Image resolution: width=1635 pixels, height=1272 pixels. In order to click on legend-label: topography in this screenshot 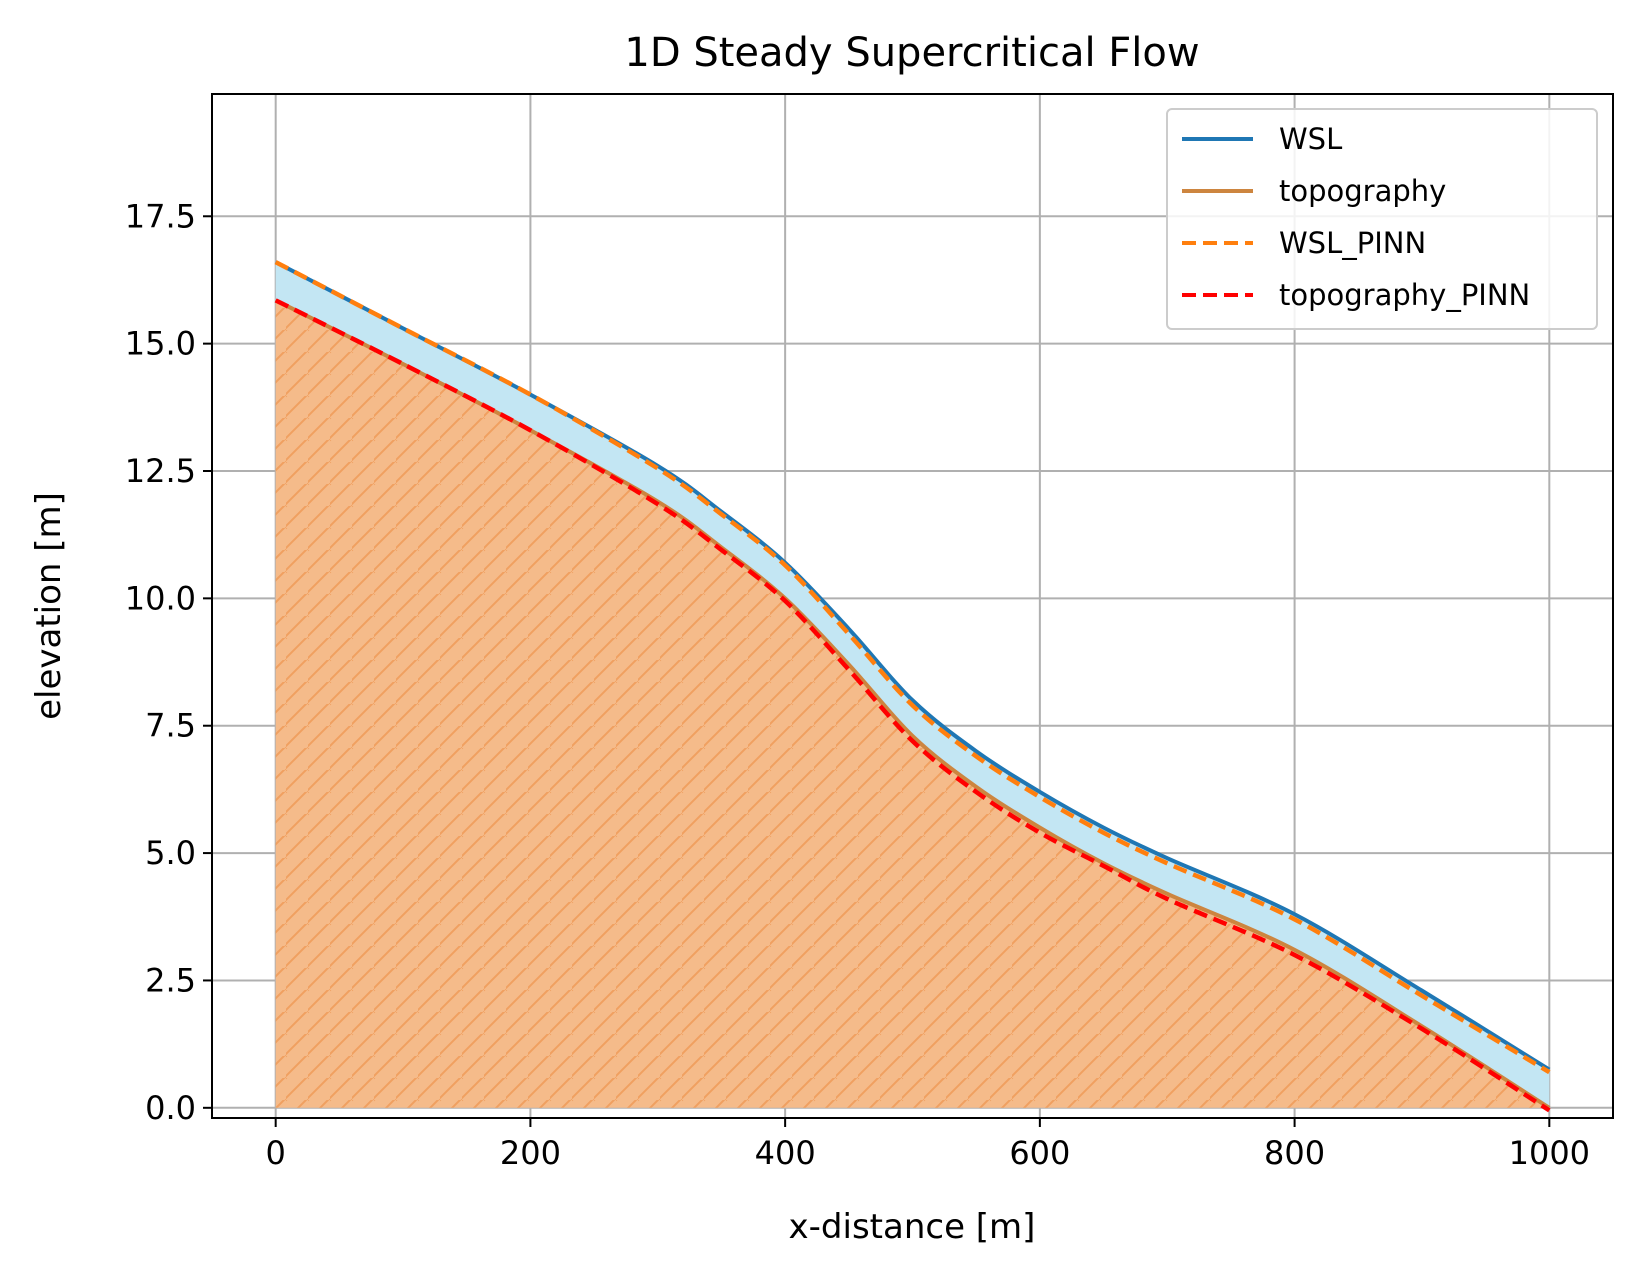, I will do `click(1362, 191)`.